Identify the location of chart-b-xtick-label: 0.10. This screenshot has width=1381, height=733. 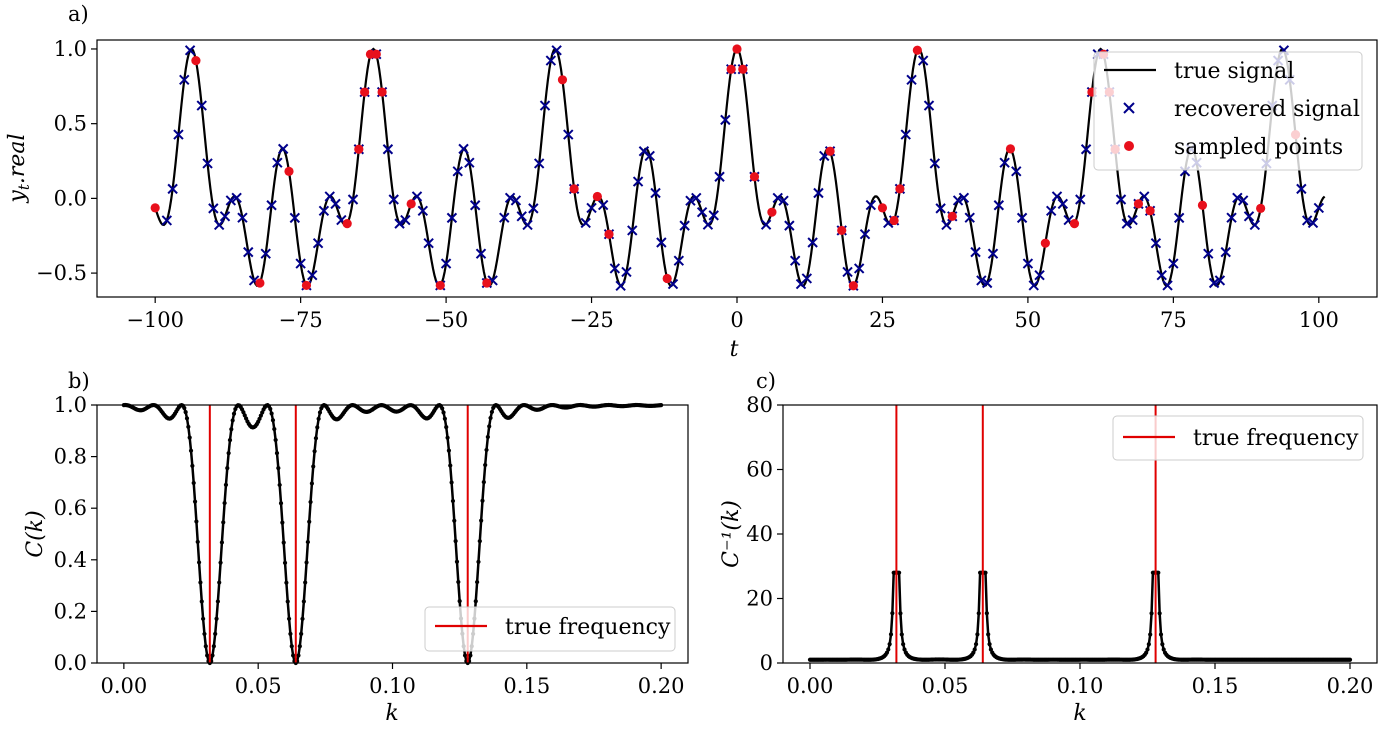
(392, 686).